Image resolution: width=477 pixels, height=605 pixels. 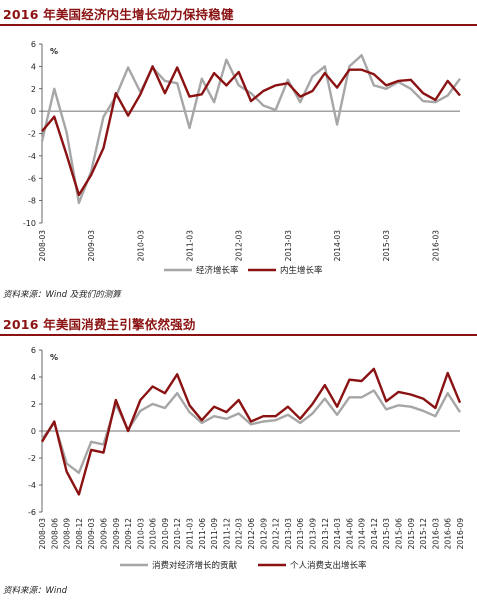 I want to click on chart2-title-rule, so click(x=238, y=335).